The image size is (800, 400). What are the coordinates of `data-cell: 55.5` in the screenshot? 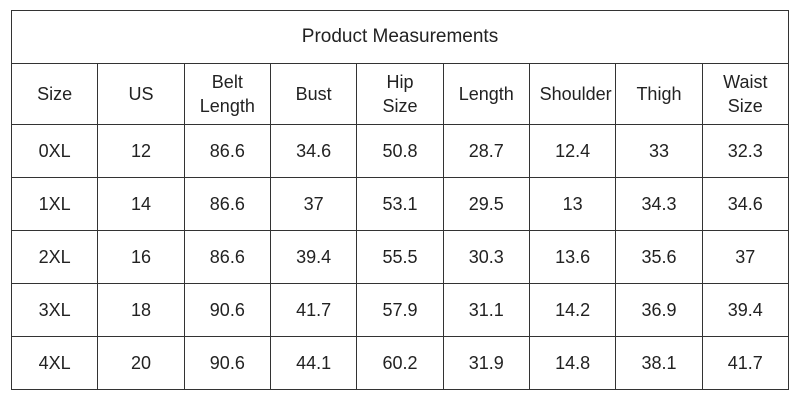 It's located at (400, 257).